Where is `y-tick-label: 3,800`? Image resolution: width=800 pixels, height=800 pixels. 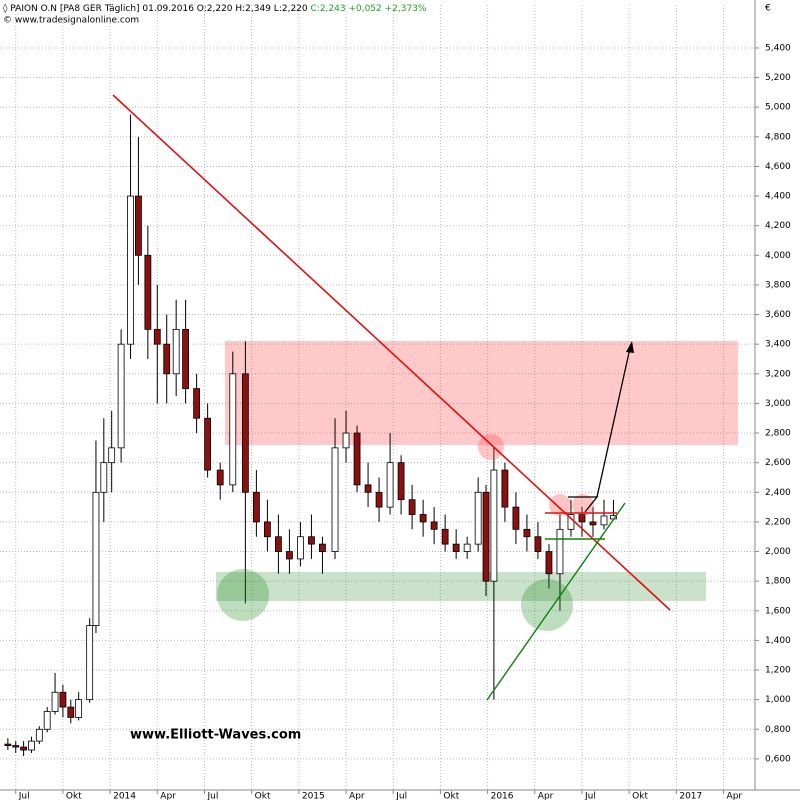
y-tick-label: 3,800 is located at coordinates (778, 285).